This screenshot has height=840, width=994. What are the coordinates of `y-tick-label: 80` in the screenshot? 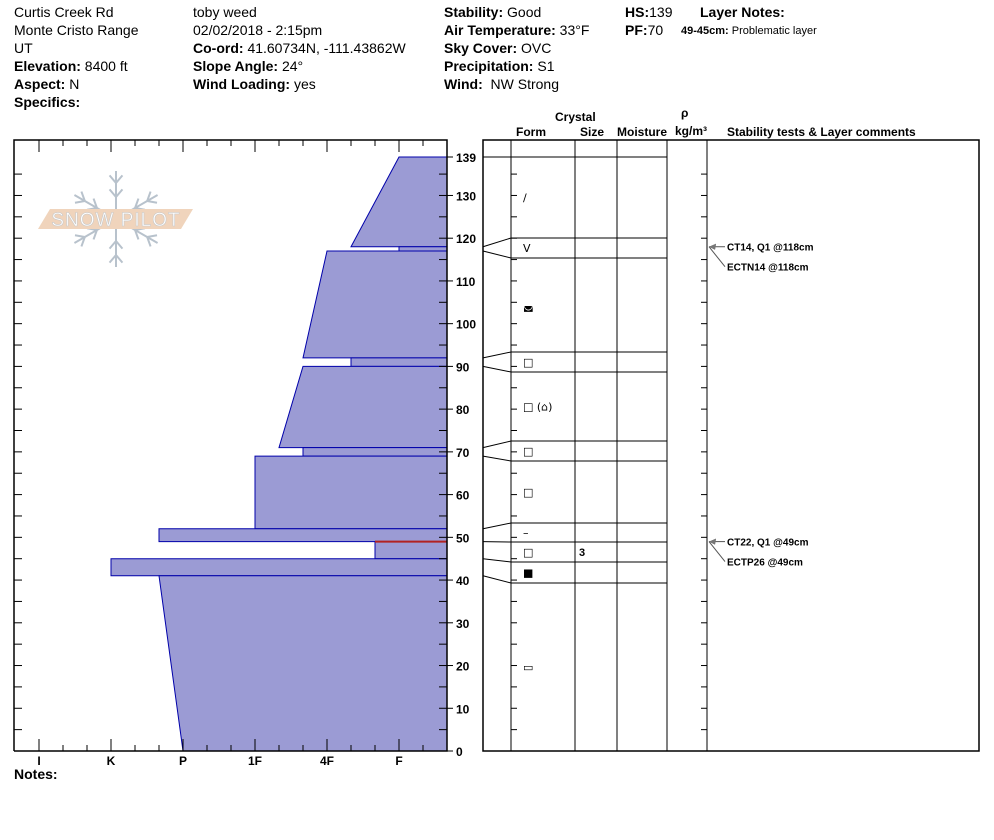 It's located at (463, 410).